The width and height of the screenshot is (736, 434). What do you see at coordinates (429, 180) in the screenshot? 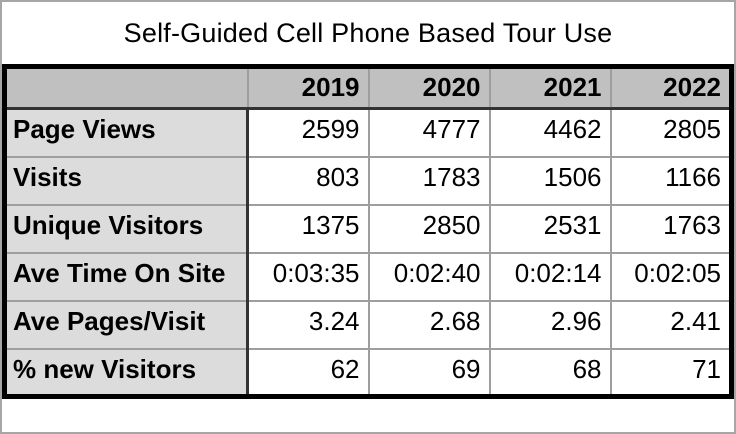
I see `data-cell: 1783` at bounding box center [429, 180].